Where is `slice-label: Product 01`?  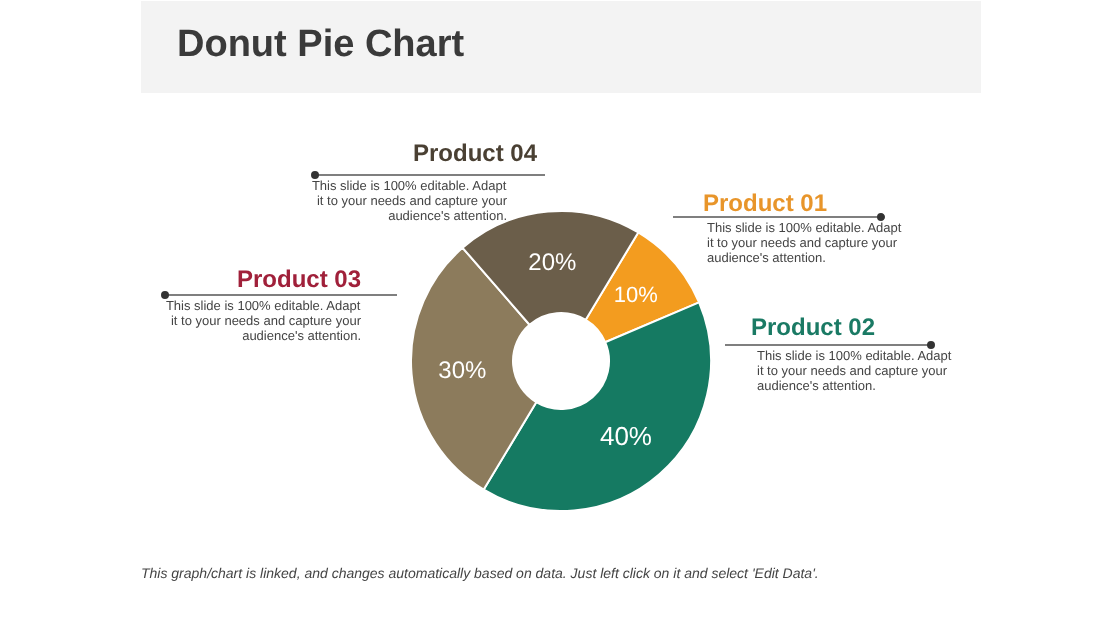
slice-label: Product 01 is located at coordinates (765, 203).